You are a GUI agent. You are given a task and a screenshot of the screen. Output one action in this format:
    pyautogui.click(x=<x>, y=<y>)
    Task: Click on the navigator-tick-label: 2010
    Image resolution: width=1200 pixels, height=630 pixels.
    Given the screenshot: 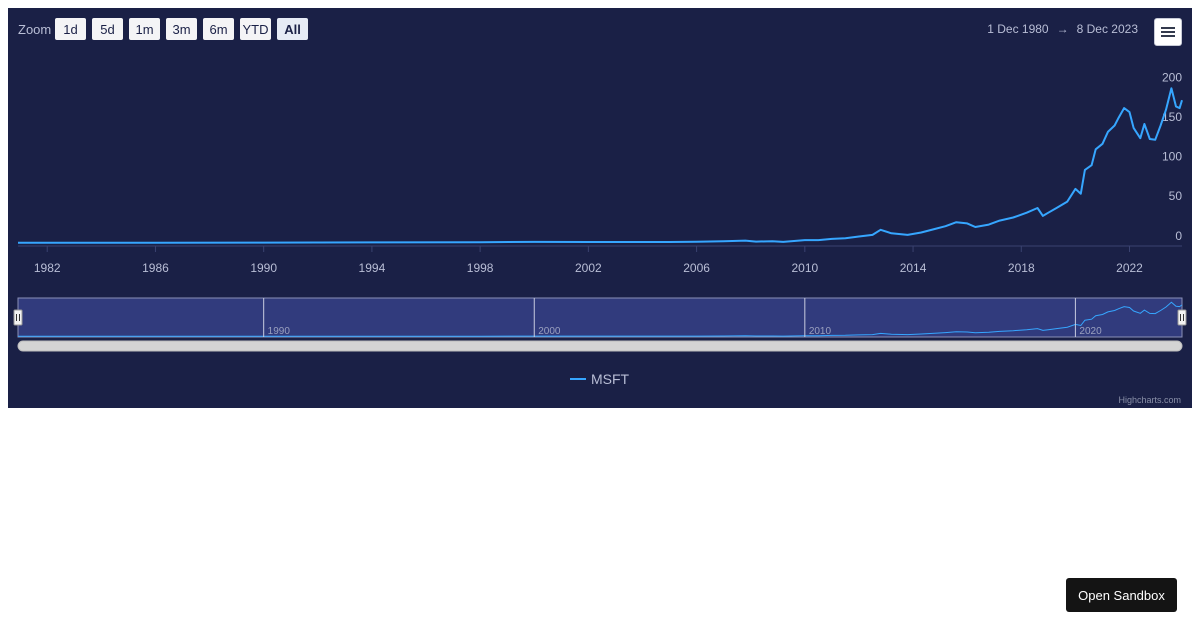 What is the action you would take?
    pyautogui.click(x=820, y=331)
    